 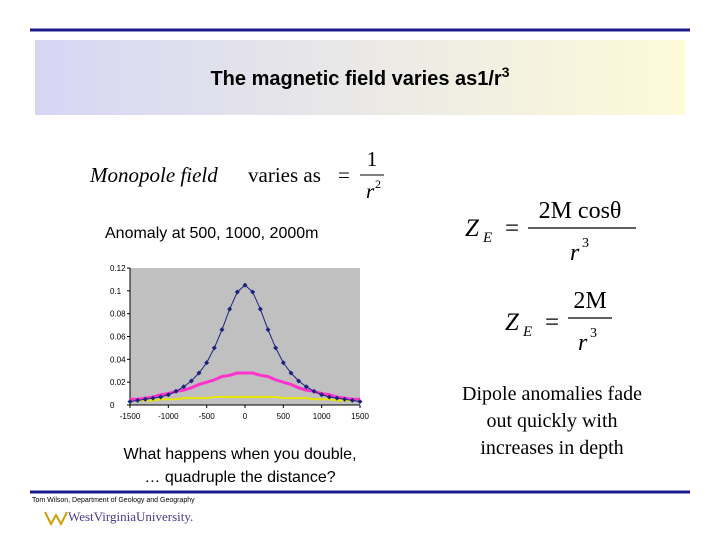 What do you see at coordinates (168, 416) in the screenshot?
I see `x-tick-label: -1000` at bounding box center [168, 416].